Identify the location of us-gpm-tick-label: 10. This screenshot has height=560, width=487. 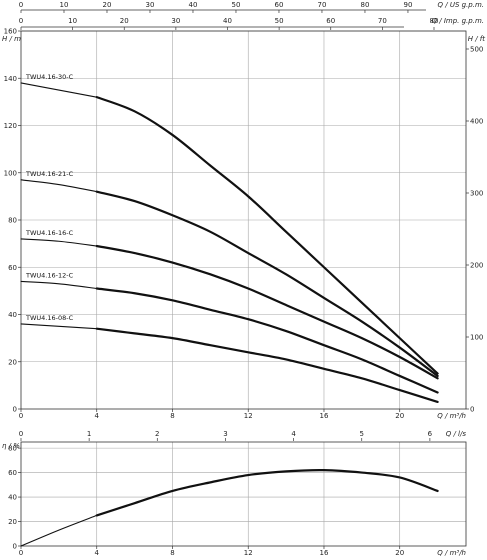
(64, 5).